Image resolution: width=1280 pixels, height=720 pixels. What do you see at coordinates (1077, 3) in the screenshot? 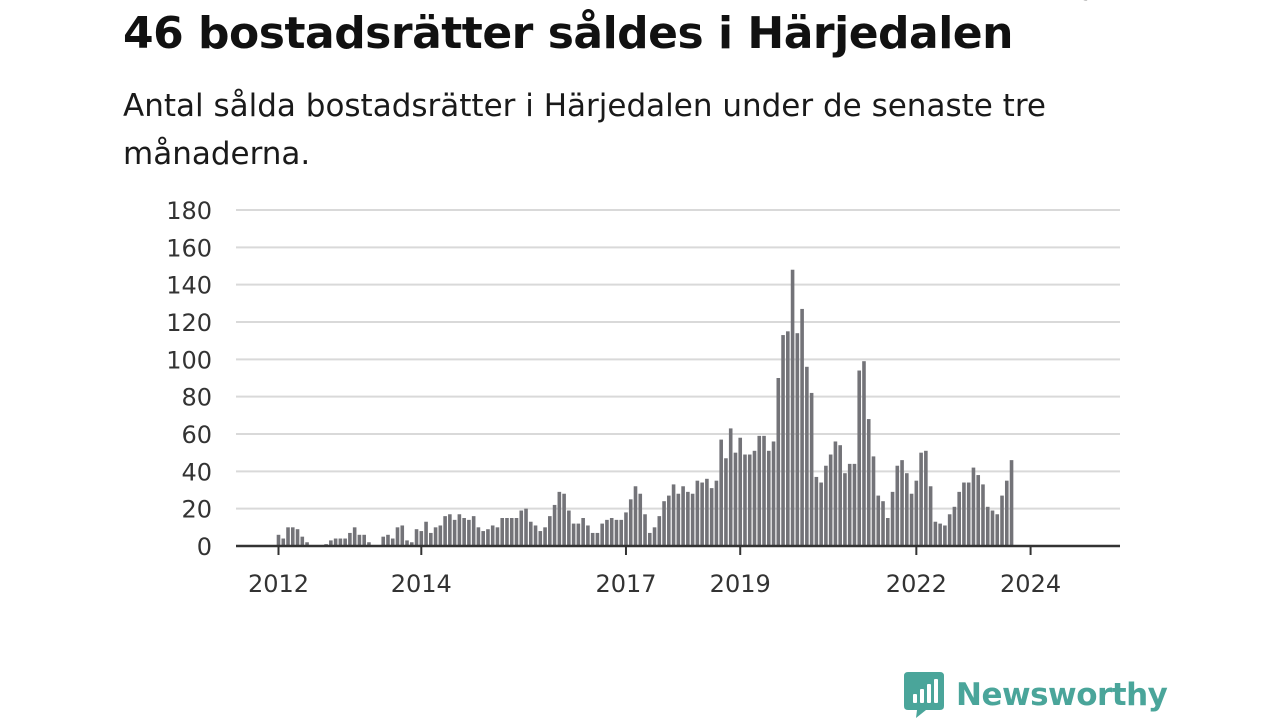
I see `latest-value-callout: 46` at bounding box center [1077, 3].